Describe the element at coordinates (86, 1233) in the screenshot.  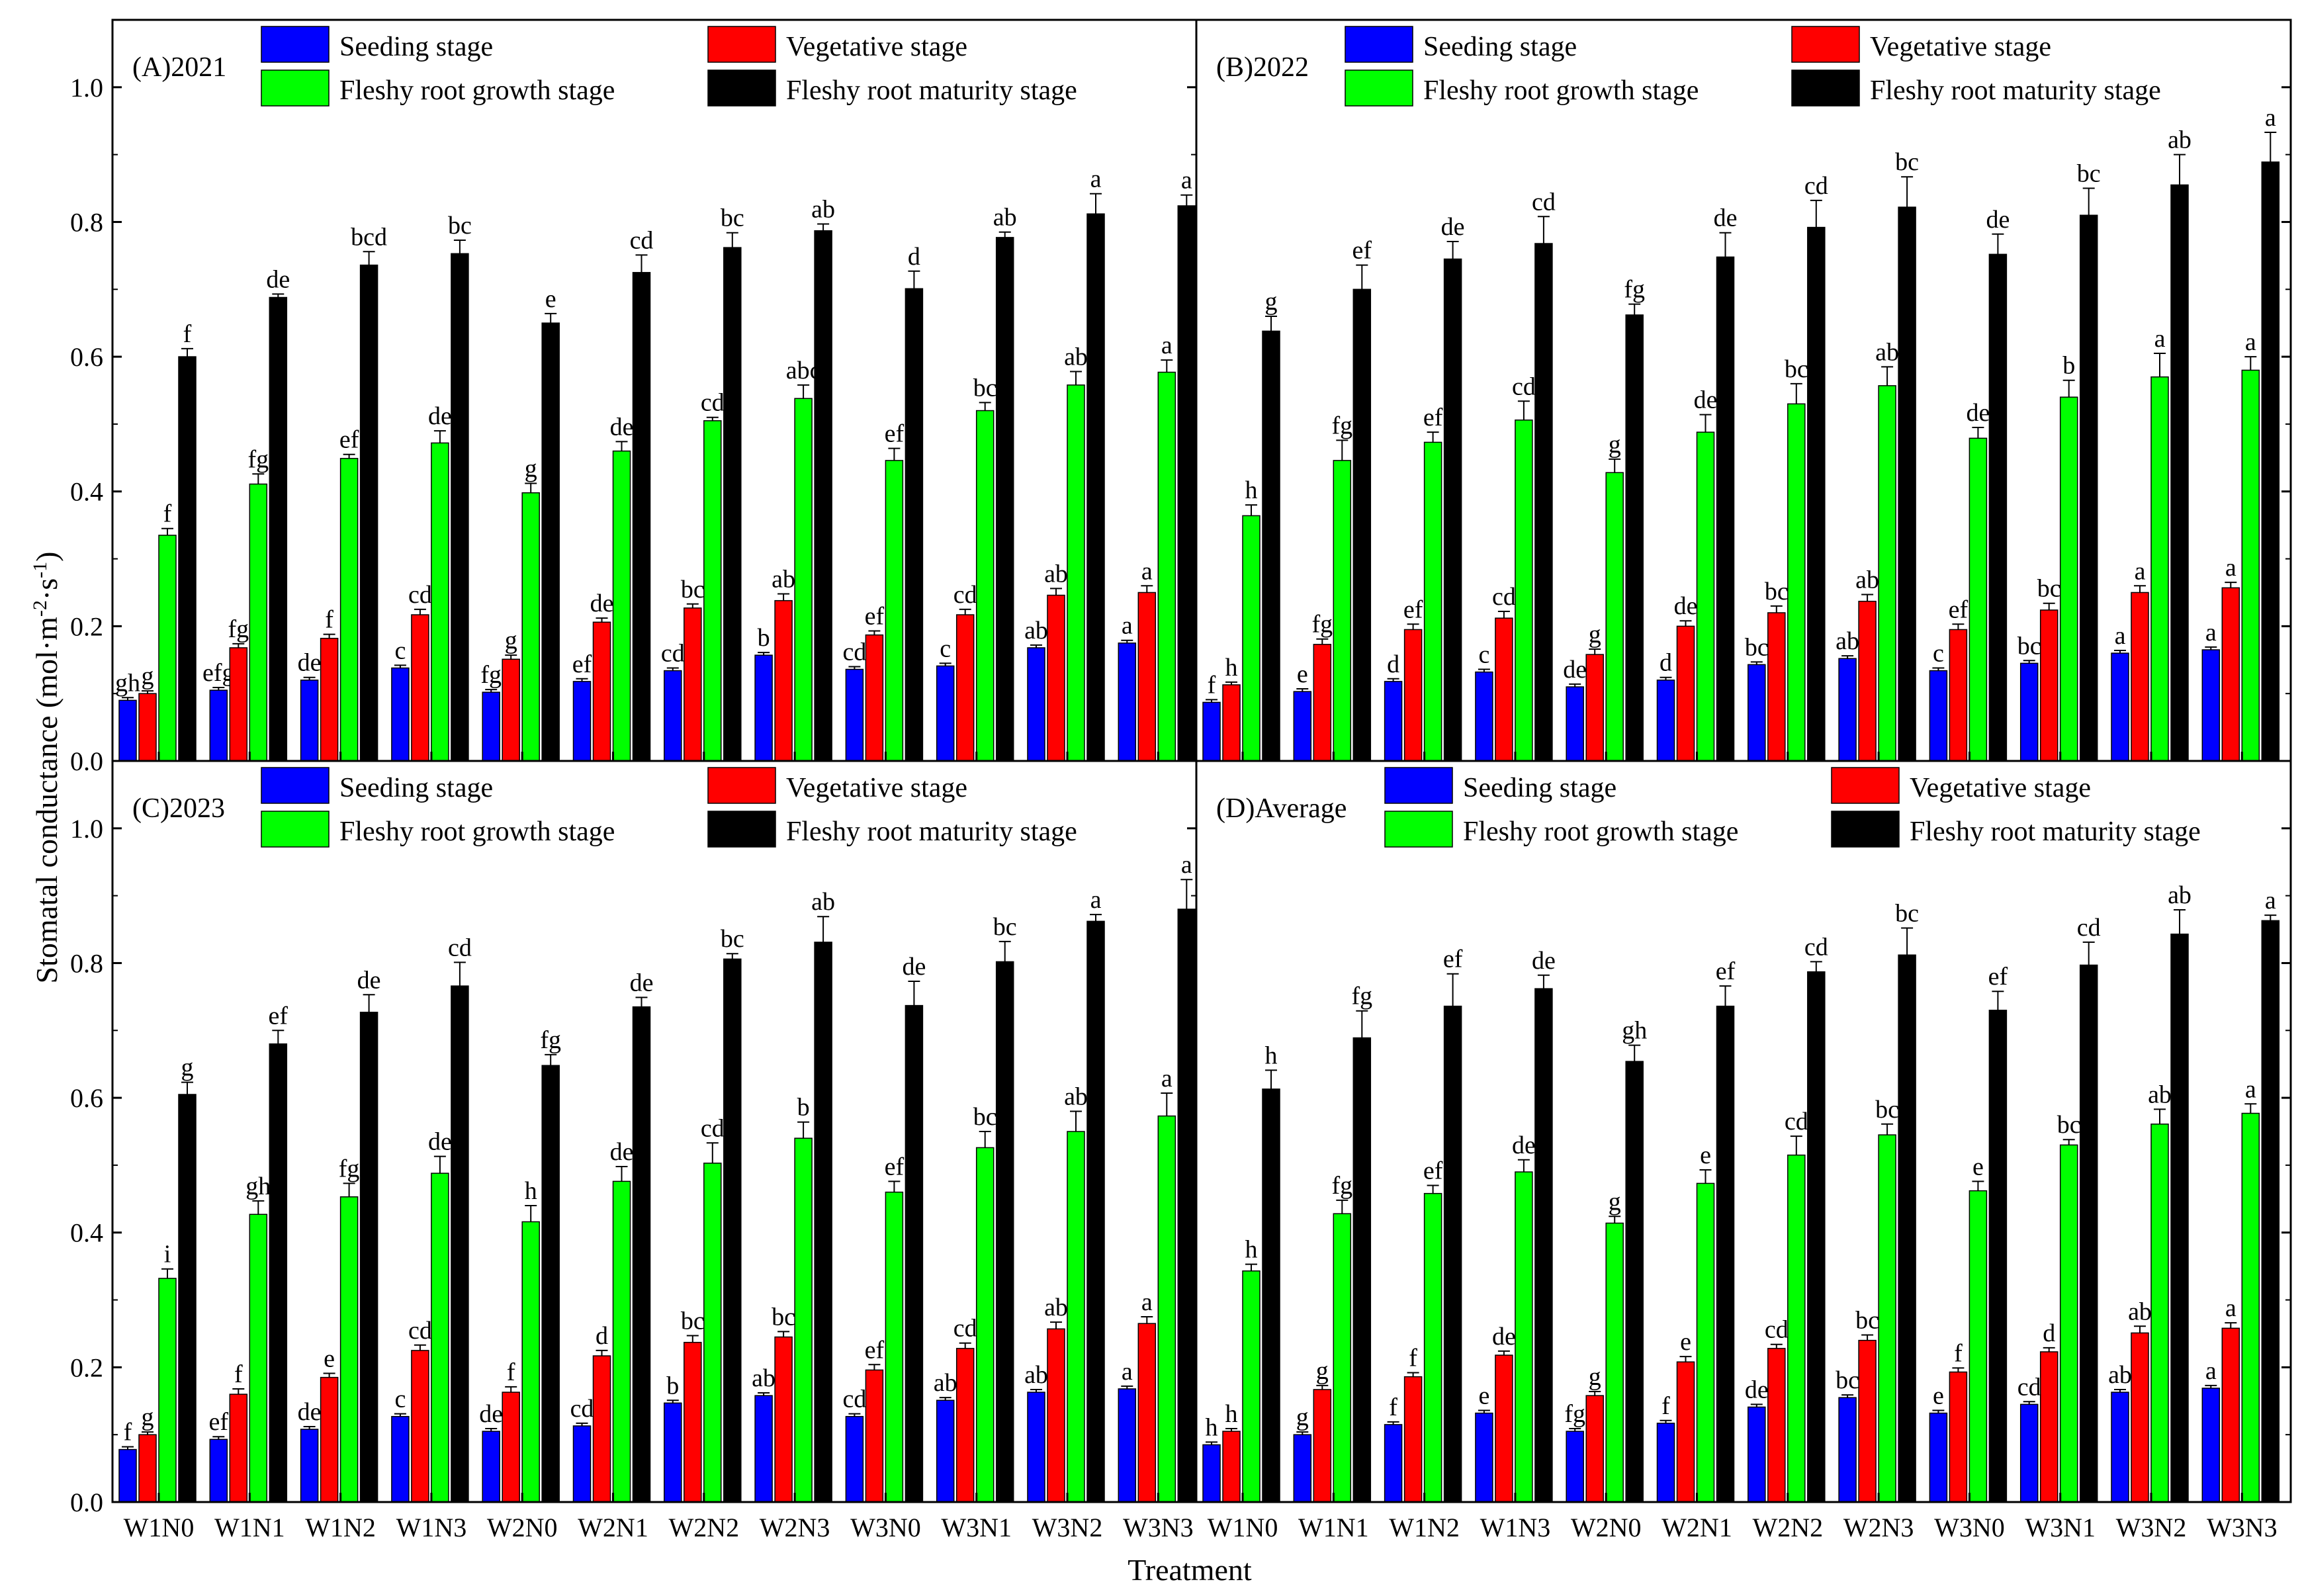
I see `y-tick-label: 0.4` at that location.